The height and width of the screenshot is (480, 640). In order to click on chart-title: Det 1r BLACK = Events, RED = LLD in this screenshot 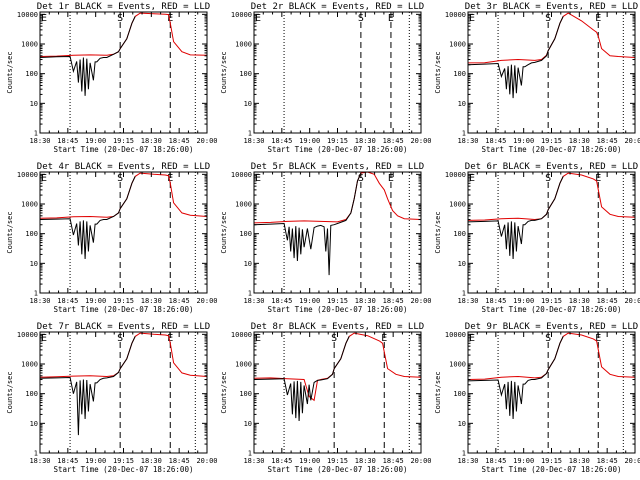, I will do `click(123, 7)`.